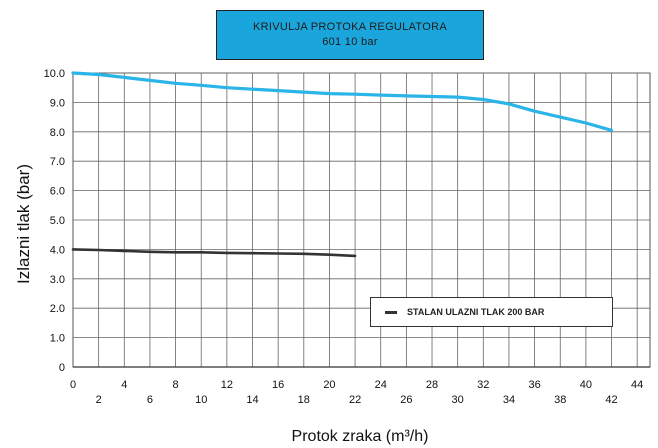  Describe the element at coordinates (124, 385) in the screenshot. I see `x-tick-label: 4` at that location.